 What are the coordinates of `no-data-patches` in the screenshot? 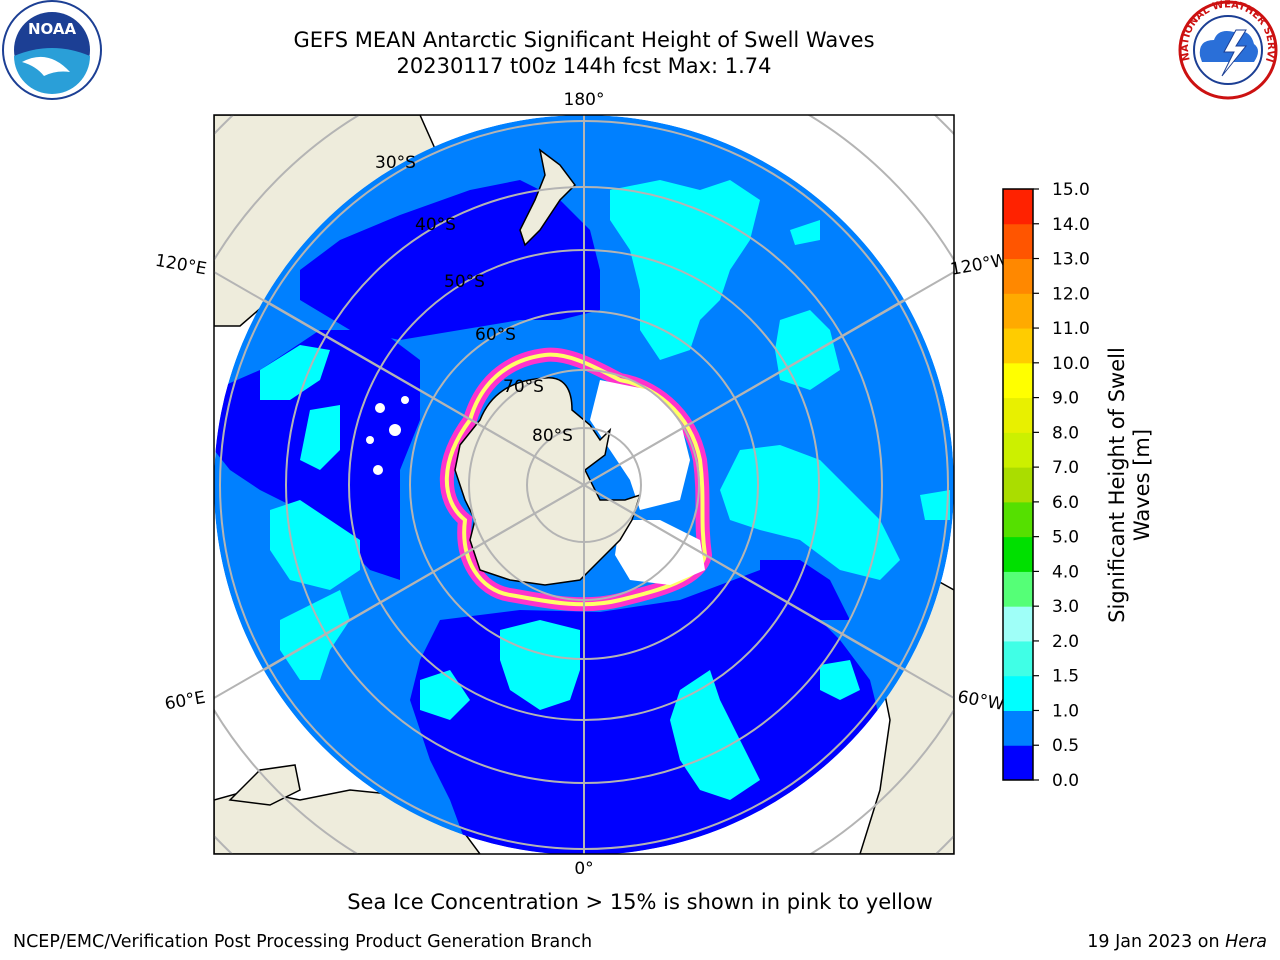 It's located at (387, 435).